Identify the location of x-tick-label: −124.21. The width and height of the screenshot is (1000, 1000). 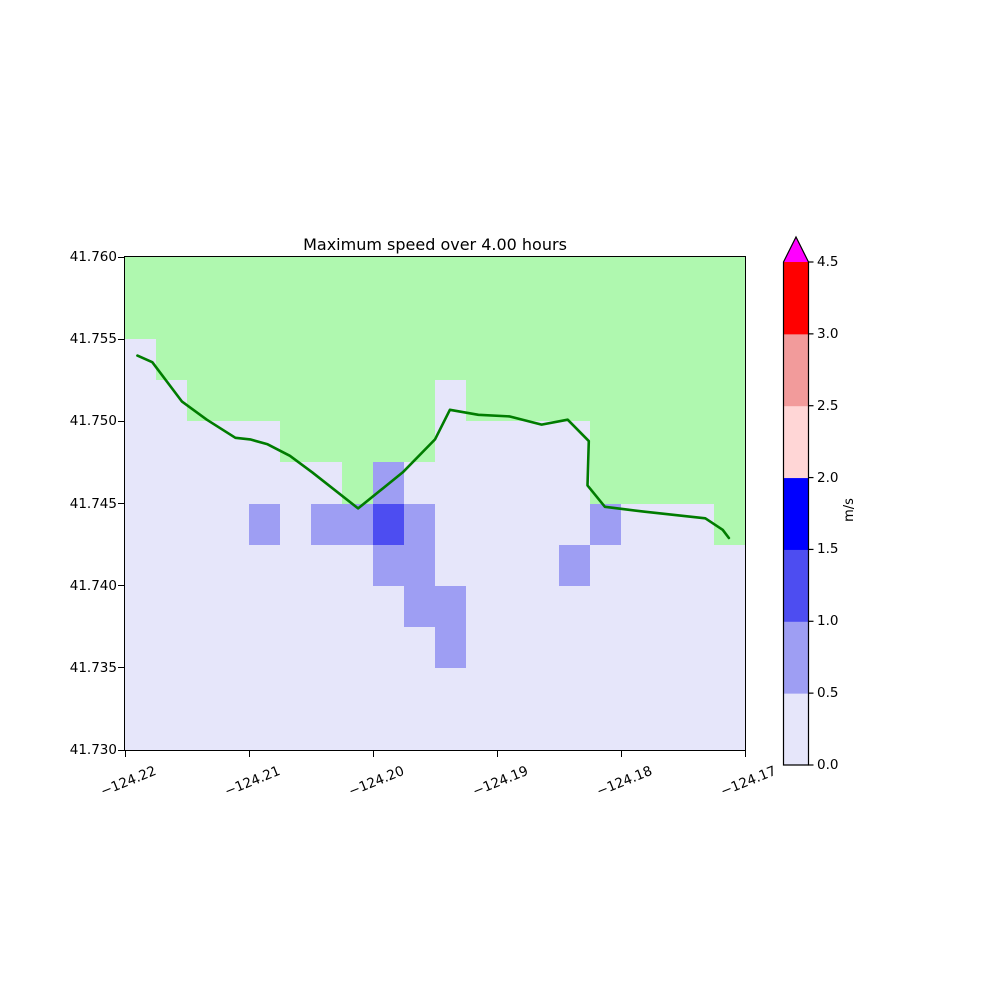
(252, 781).